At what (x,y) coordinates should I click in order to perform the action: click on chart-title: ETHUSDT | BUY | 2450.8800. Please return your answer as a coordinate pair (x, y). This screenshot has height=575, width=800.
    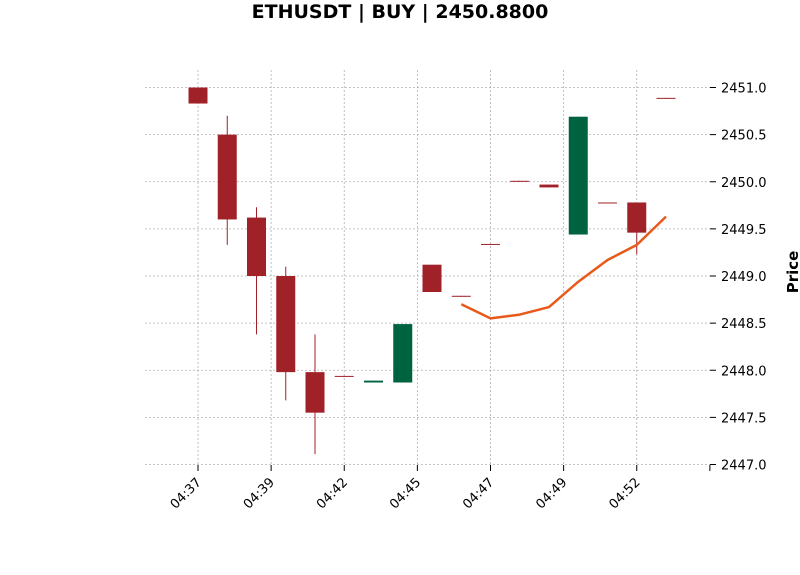
    Looking at the image, I should click on (400, 12).